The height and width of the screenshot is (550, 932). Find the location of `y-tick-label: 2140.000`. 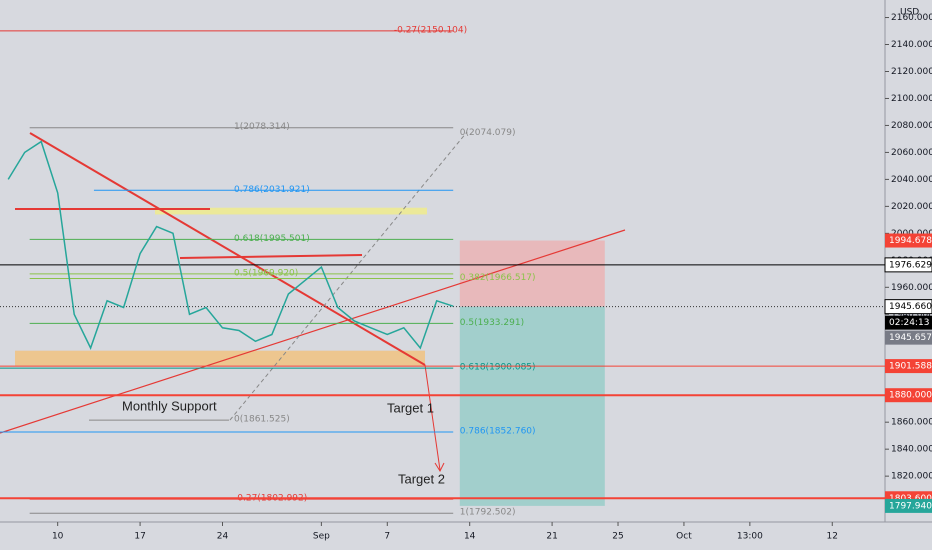

y-tick-label: 2140.000 is located at coordinates (911, 45).